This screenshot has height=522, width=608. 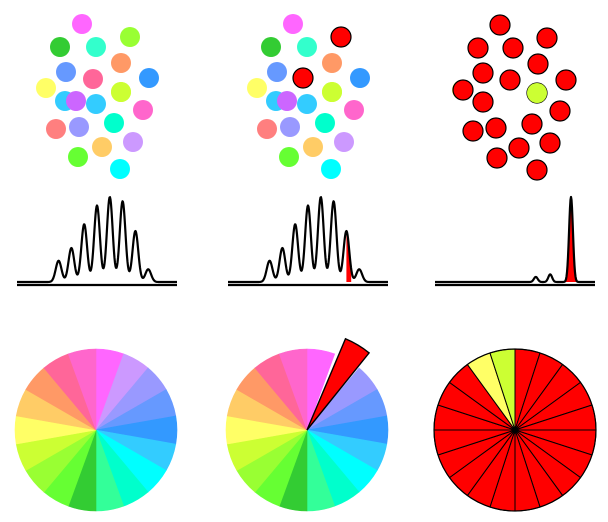 I want to click on distribution-homogeneous, so click(x=515, y=241).